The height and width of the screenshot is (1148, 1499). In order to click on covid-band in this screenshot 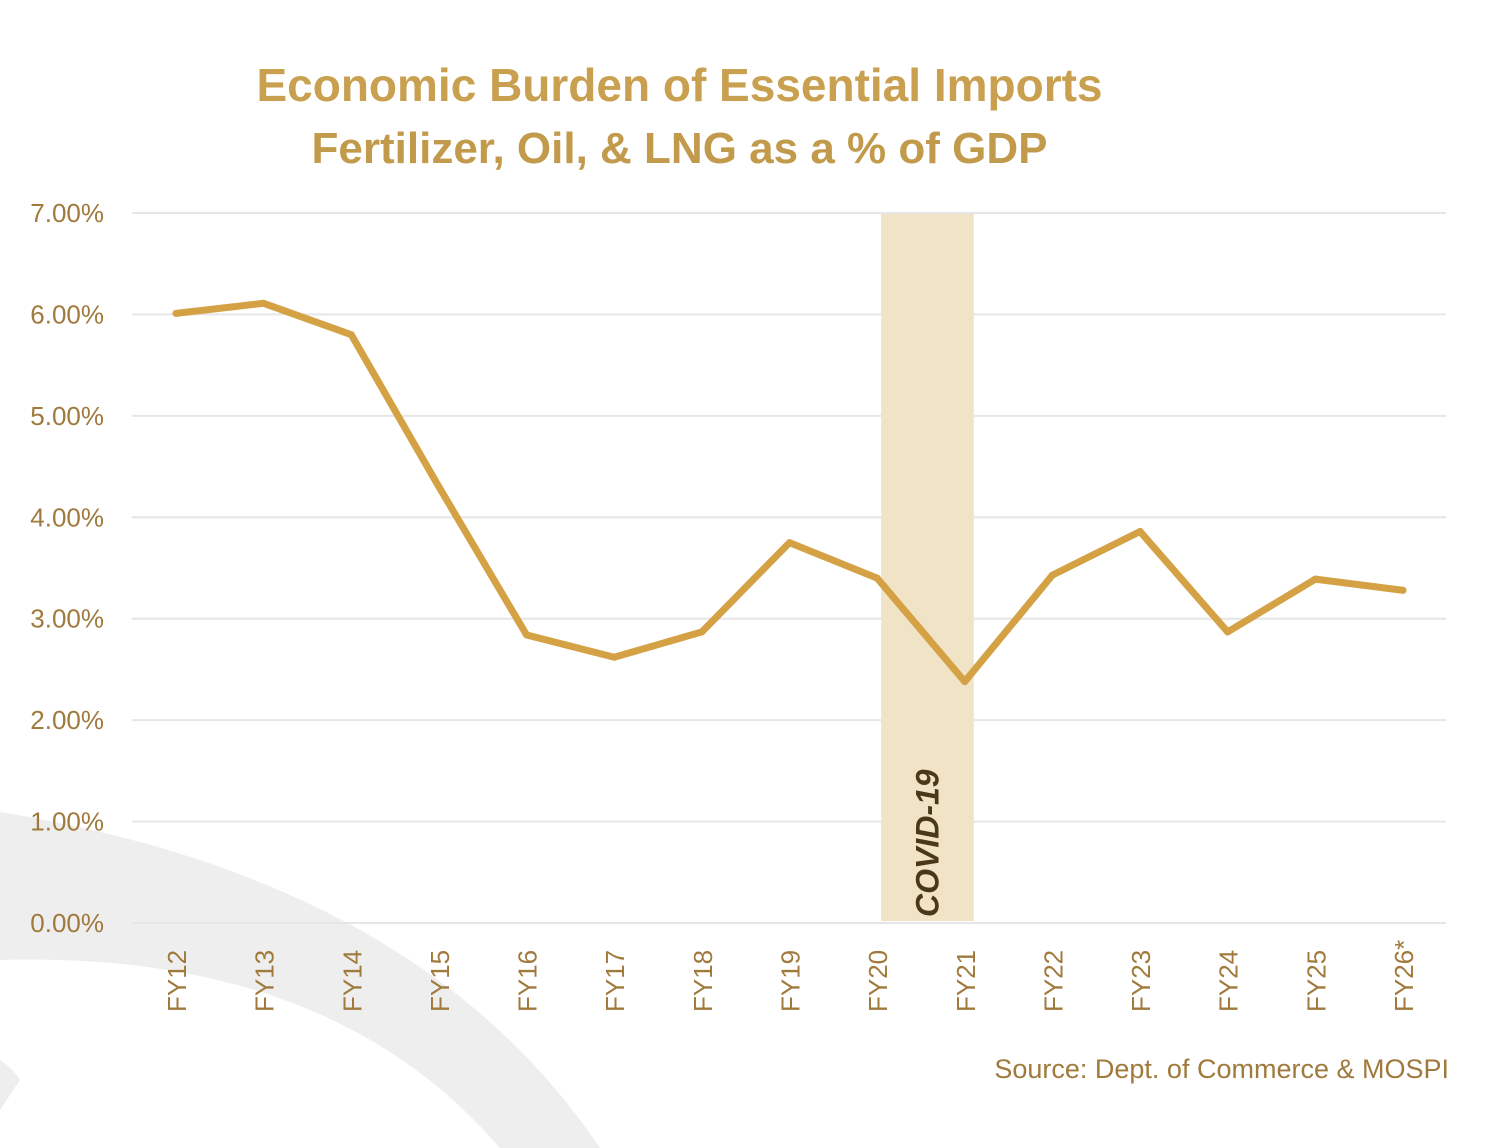, I will do `click(927, 567)`.